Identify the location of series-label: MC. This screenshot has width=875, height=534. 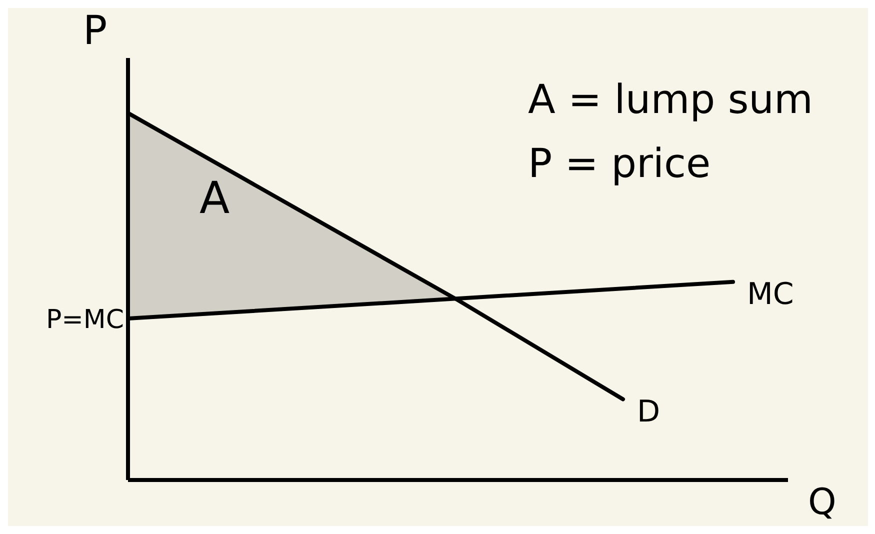
(770, 294).